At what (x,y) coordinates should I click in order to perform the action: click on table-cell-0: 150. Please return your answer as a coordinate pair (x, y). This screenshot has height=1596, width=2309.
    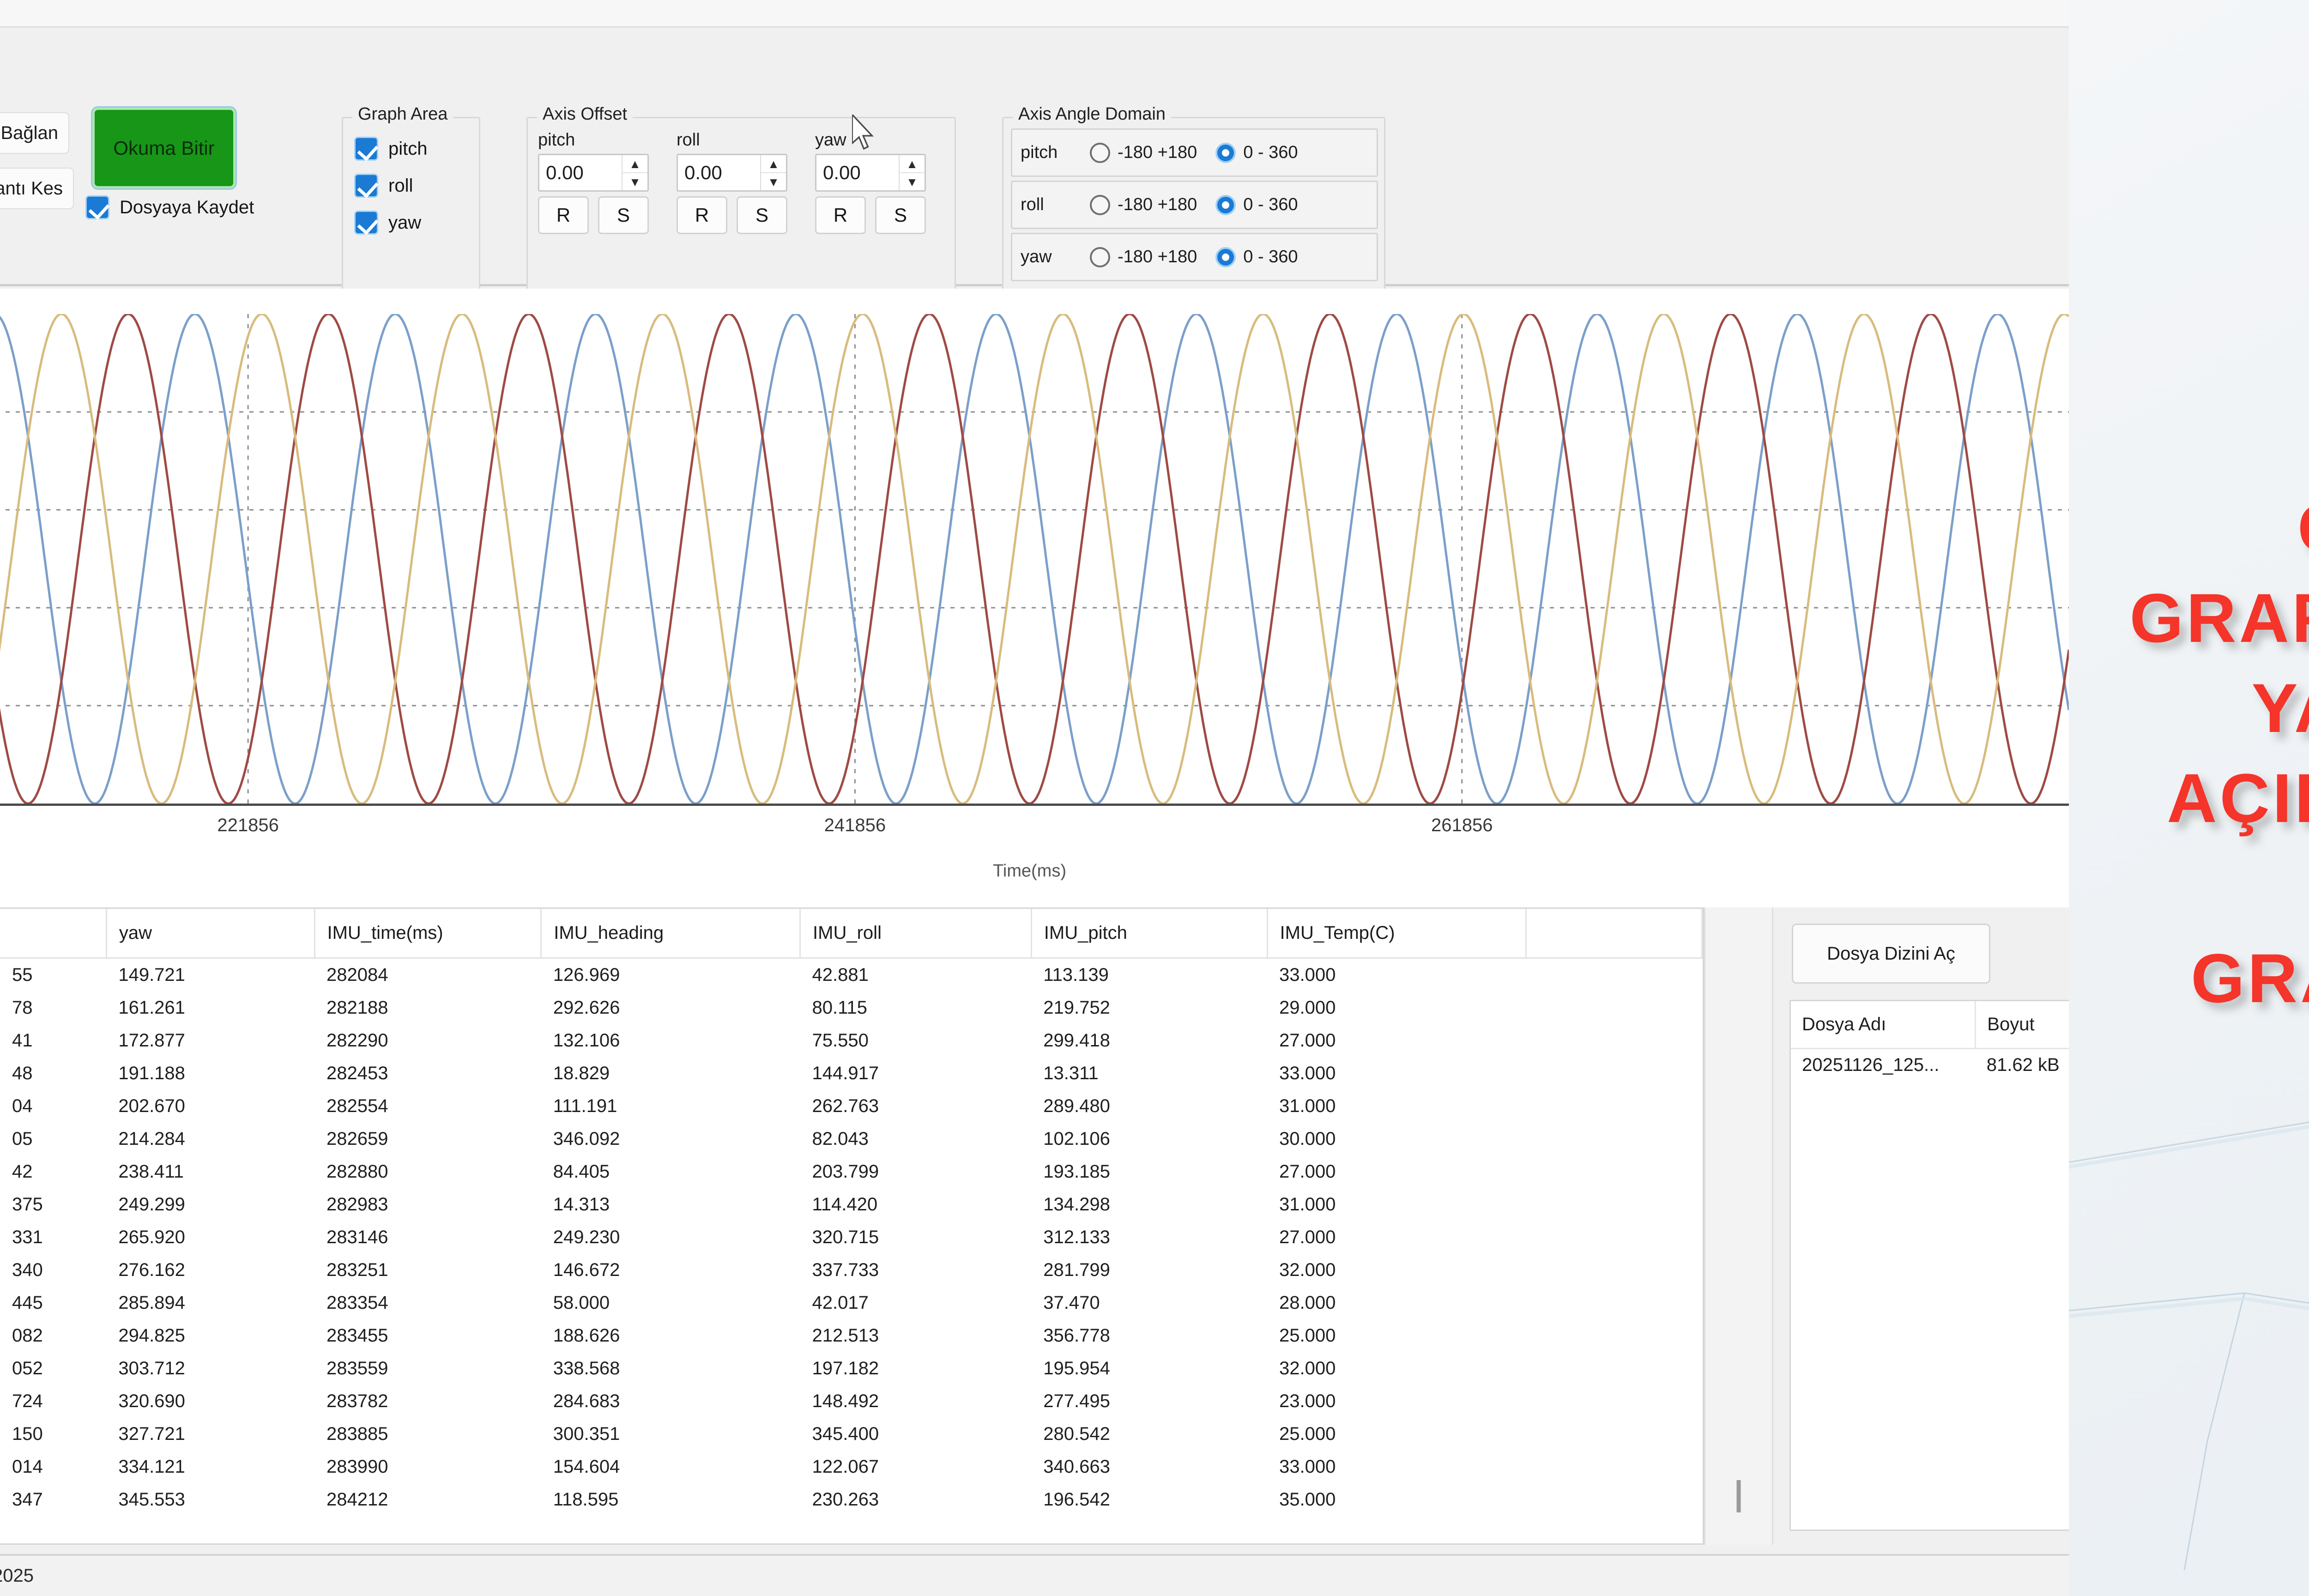
    Looking at the image, I should click on (28, 1434).